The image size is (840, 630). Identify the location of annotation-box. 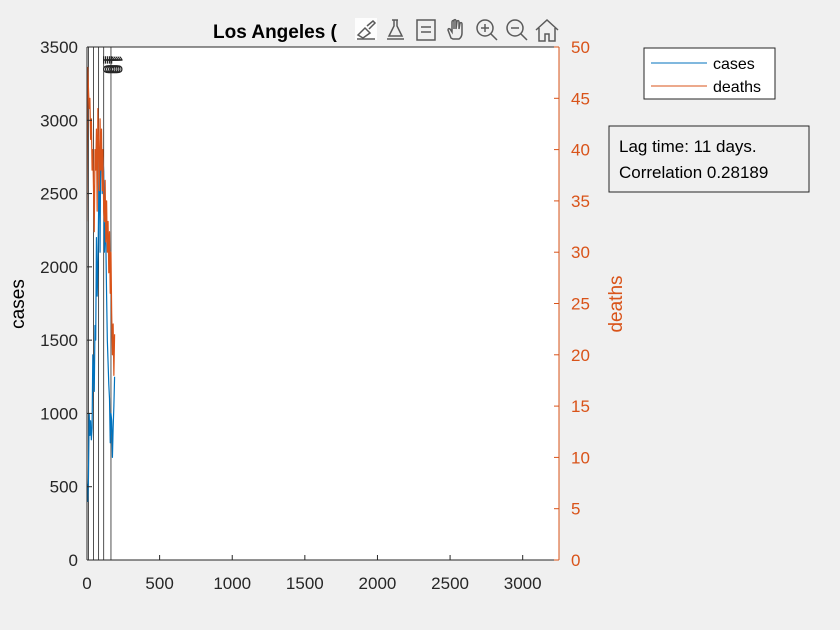
(709, 159).